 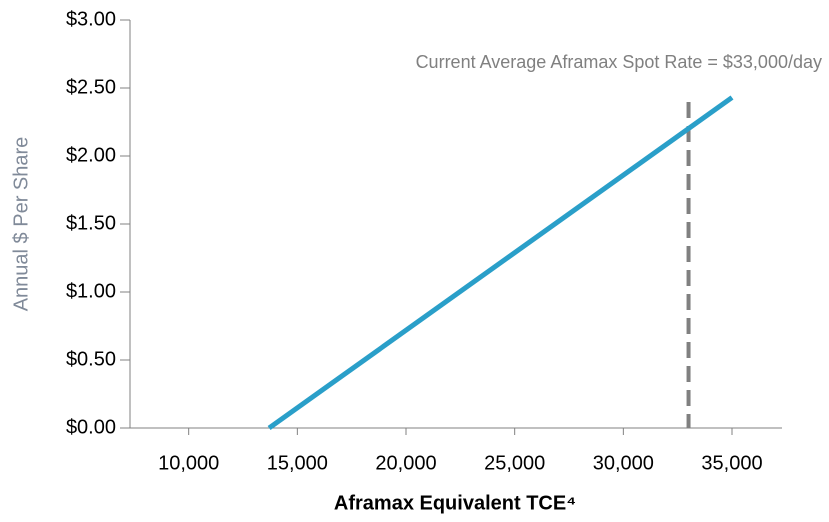 I want to click on y-tick-label: $0.00, so click(x=91, y=427).